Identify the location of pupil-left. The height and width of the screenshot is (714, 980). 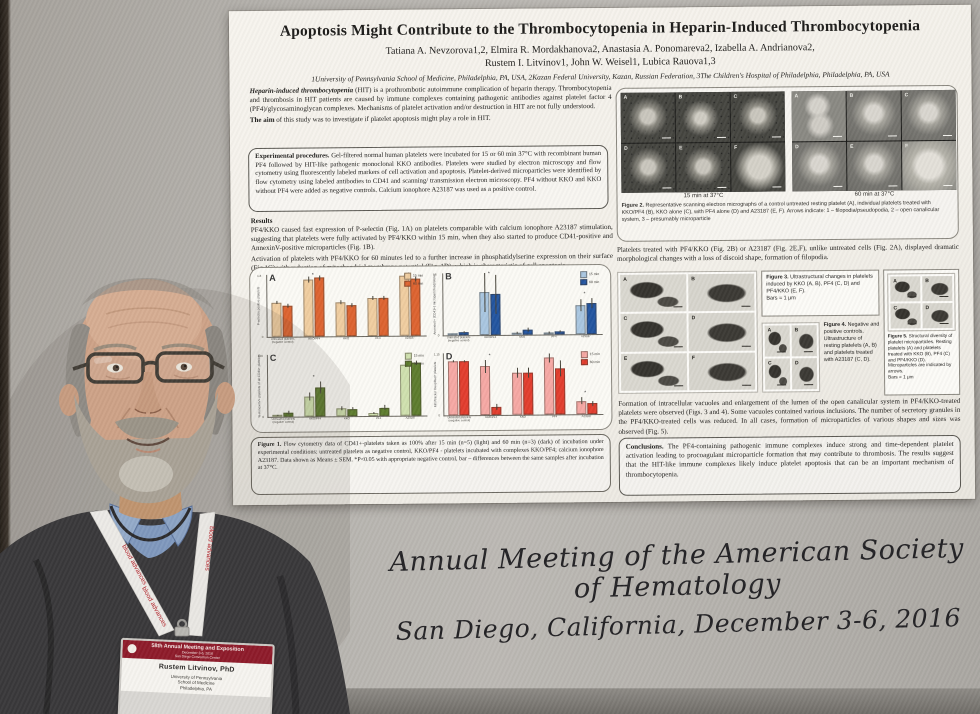
(117, 367).